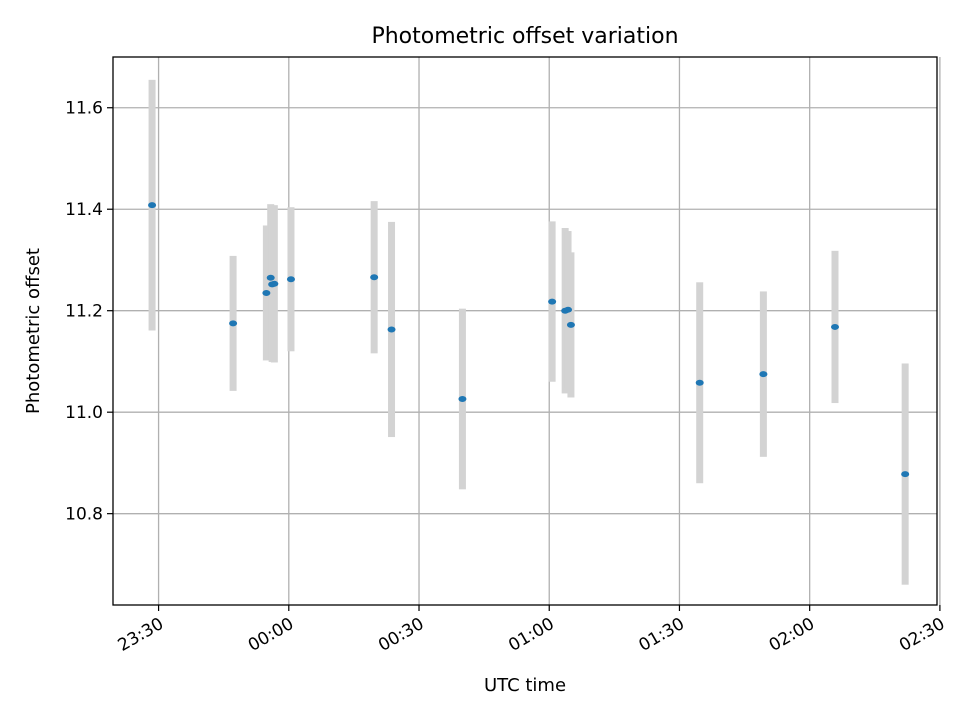 This screenshot has height=720, width=960. I want to click on chart-title: Photometric offset variation, so click(524, 36).